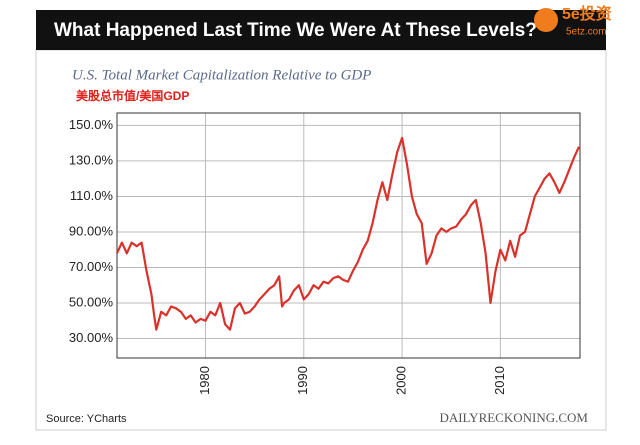  What do you see at coordinates (499, 380) in the screenshot?
I see `x-tick-label: 2010` at bounding box center [499, 380].